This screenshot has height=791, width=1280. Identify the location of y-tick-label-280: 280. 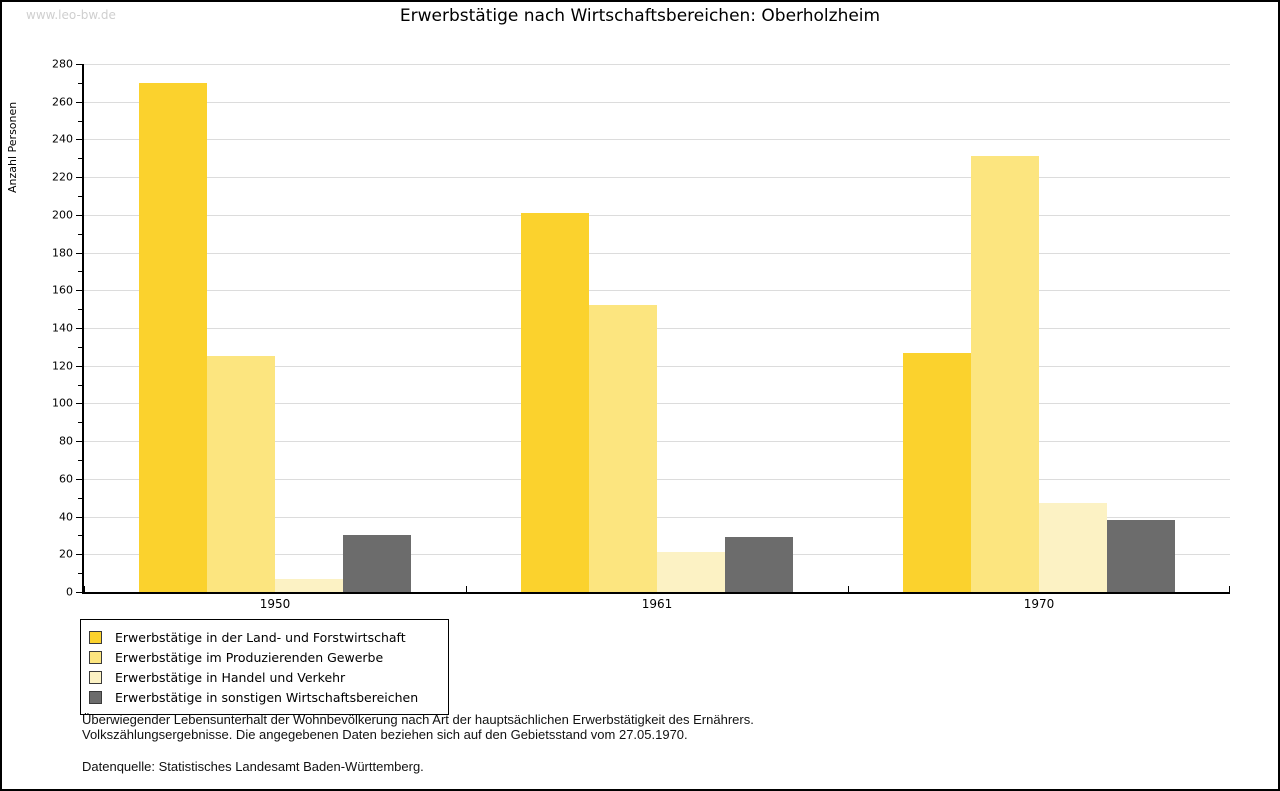
(62, 64).